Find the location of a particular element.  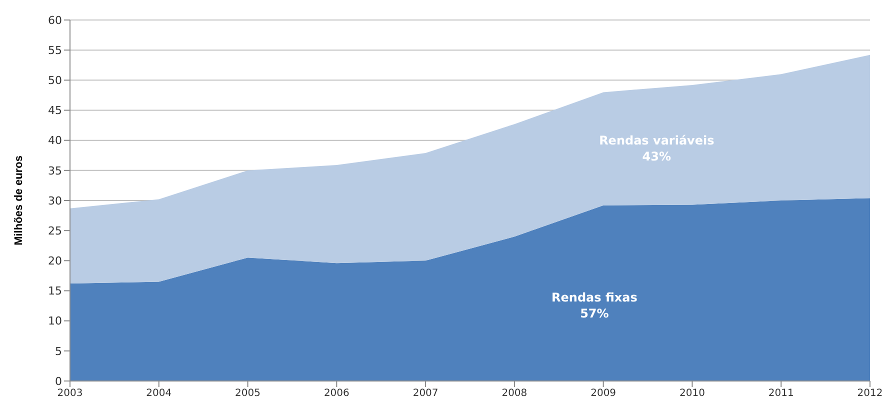

x-tick-label: 2005 is located at coordinates (248, 394).